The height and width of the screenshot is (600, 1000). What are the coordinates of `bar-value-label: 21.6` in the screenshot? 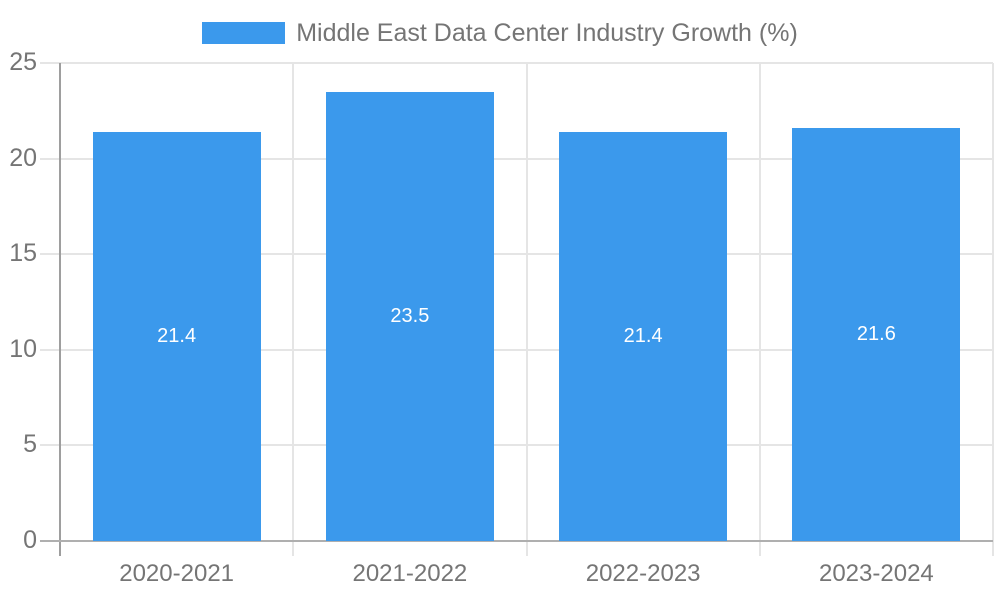 It's located at (876, 334).